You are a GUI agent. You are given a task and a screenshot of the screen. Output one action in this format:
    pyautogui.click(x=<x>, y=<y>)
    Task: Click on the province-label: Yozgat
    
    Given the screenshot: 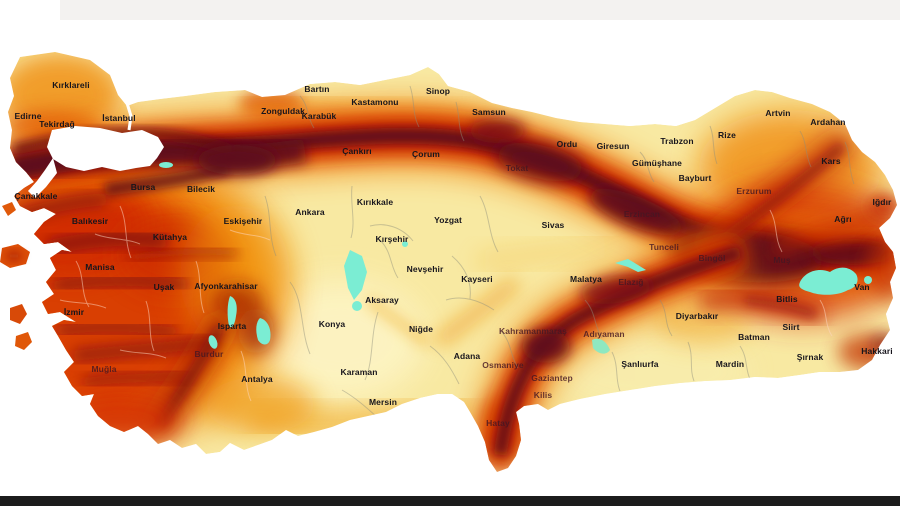 What is the action you would take?
    pyautogui.click(x=448, y=220)
    